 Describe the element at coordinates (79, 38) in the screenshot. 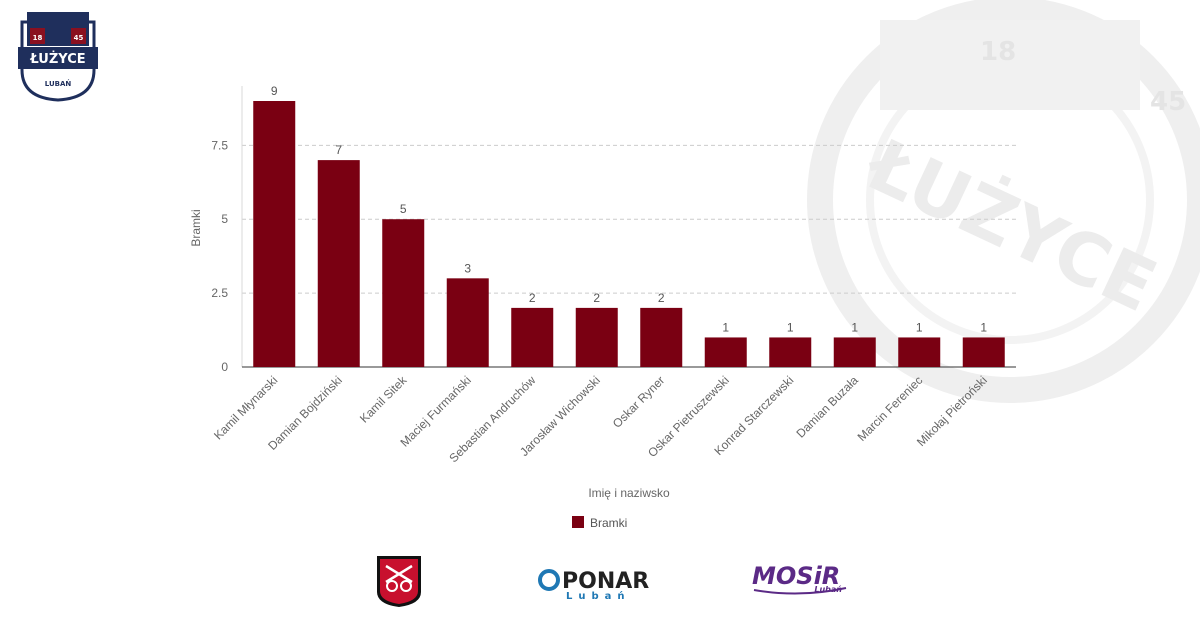

I see `logo-year-right: 45` at that location.